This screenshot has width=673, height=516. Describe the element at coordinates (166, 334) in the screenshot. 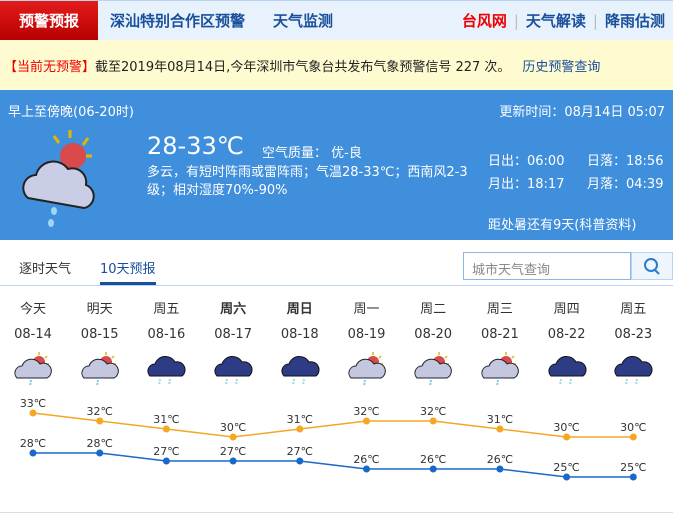

I see `day-date: 08-16` at that location.